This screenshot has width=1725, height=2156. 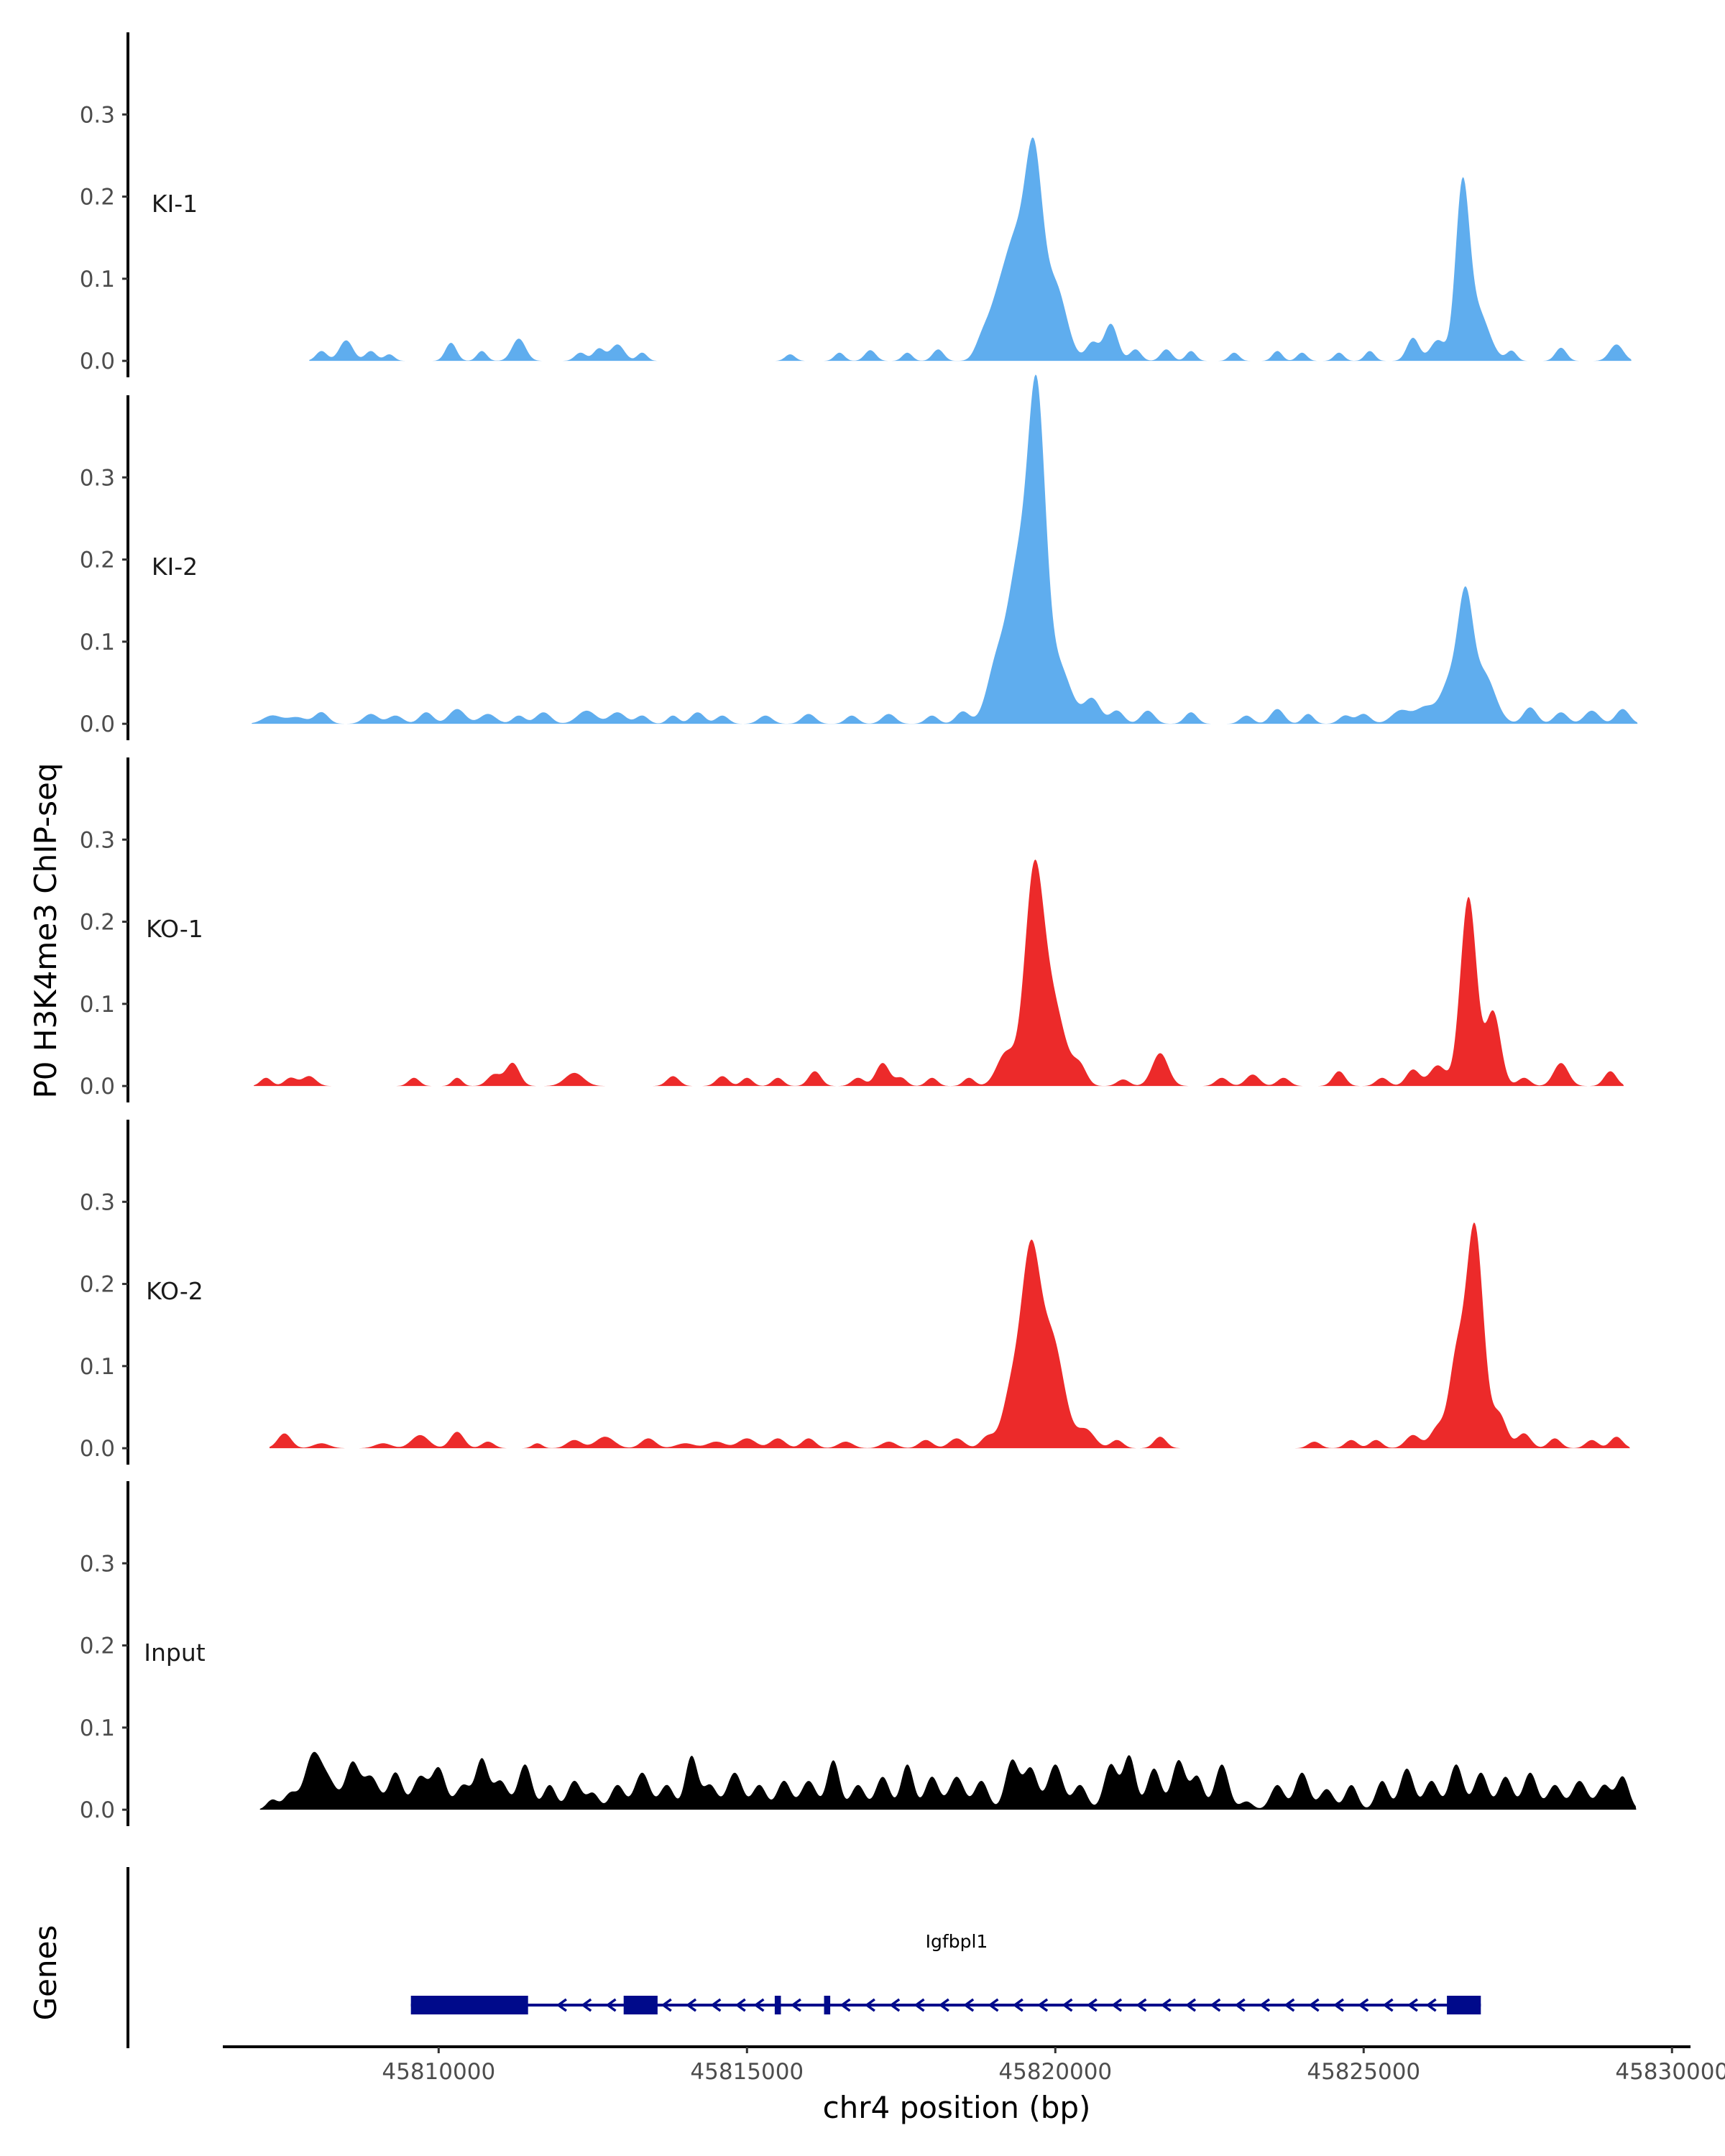 I want to click on track-label: KO-1, so click(x=174, y=929).